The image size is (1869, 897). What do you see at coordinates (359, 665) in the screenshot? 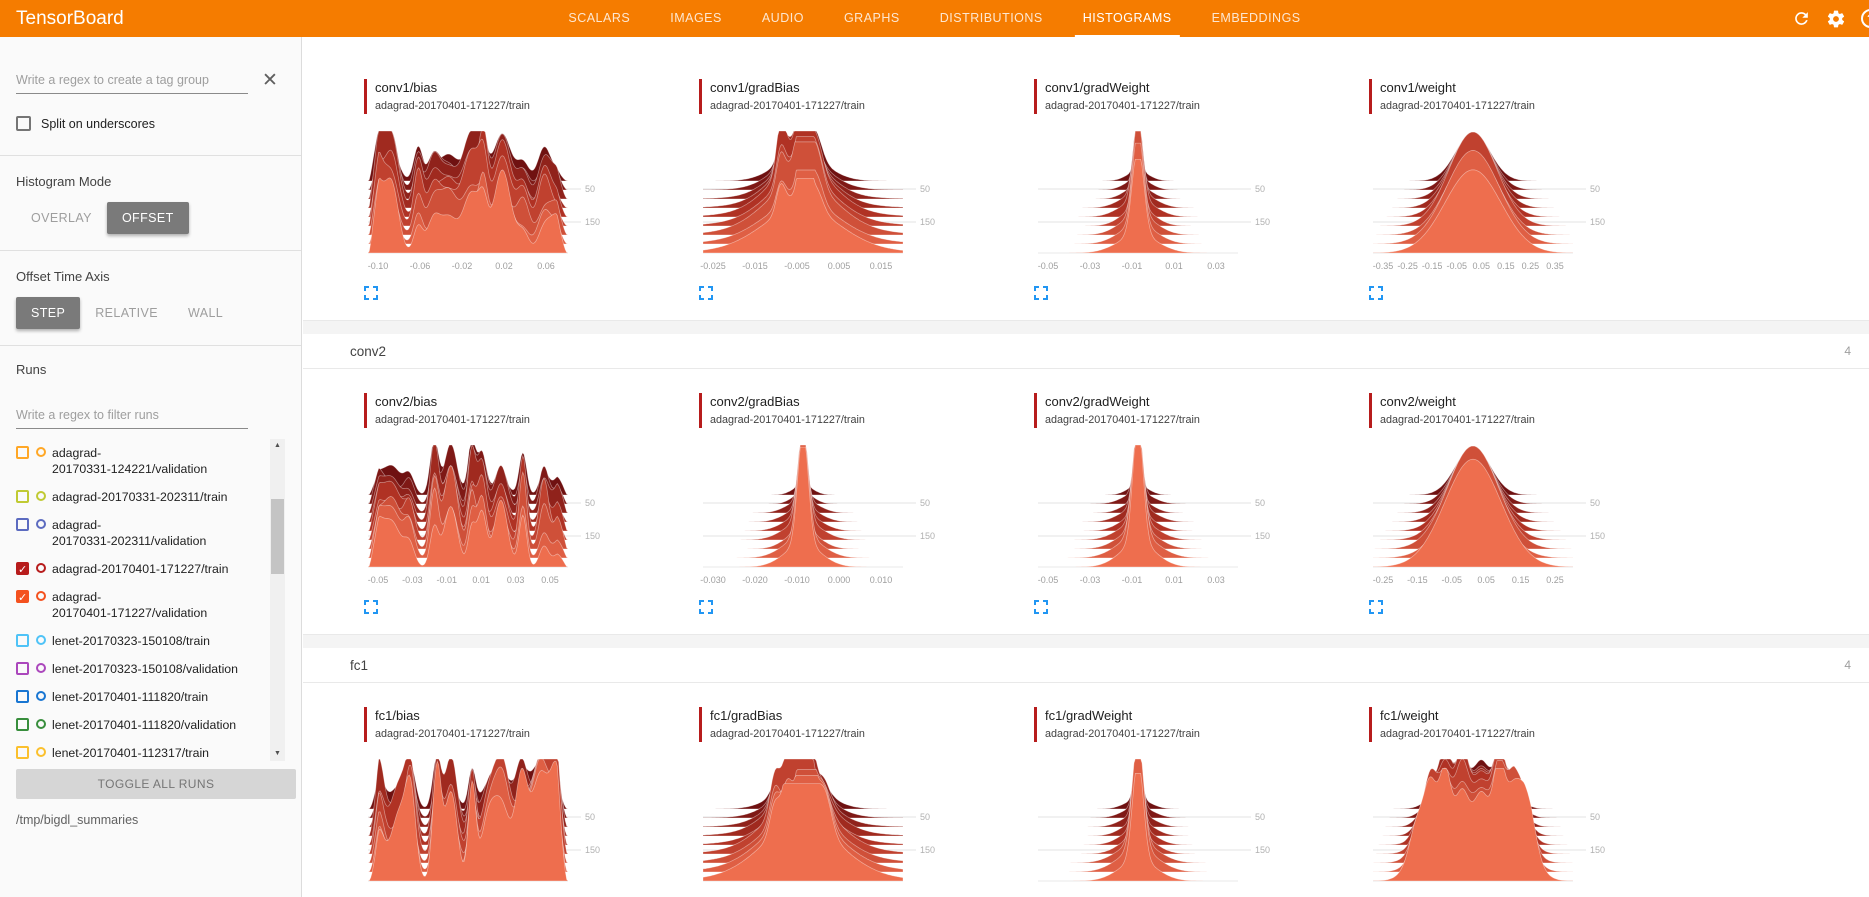
I see `category-name: fc1` at bounding box center [359, 665].